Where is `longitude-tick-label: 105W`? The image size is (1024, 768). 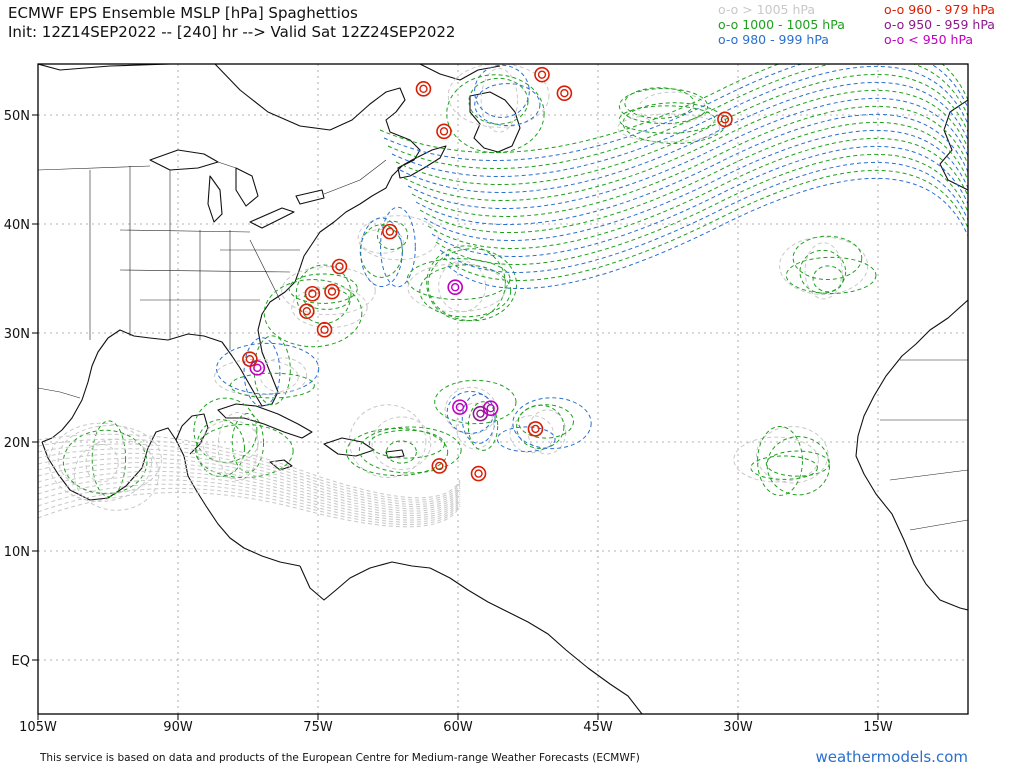
longitude-tick-label: 105W is located at coordinates (38, 727).